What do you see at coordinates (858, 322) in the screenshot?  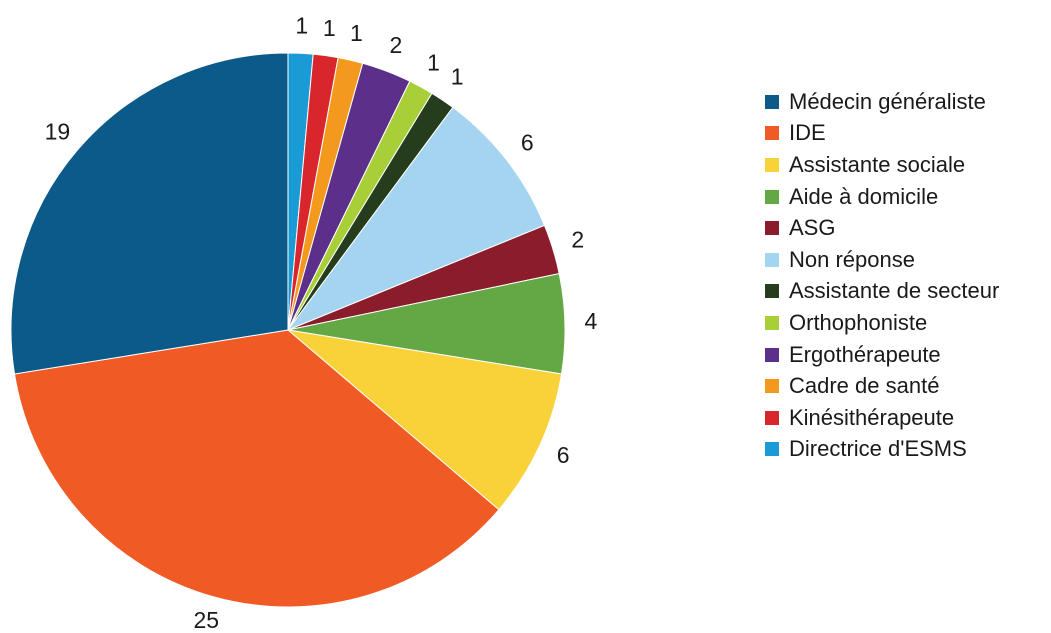 I see `legend-label: Orthophoniste` at bounding box center [858, 322].